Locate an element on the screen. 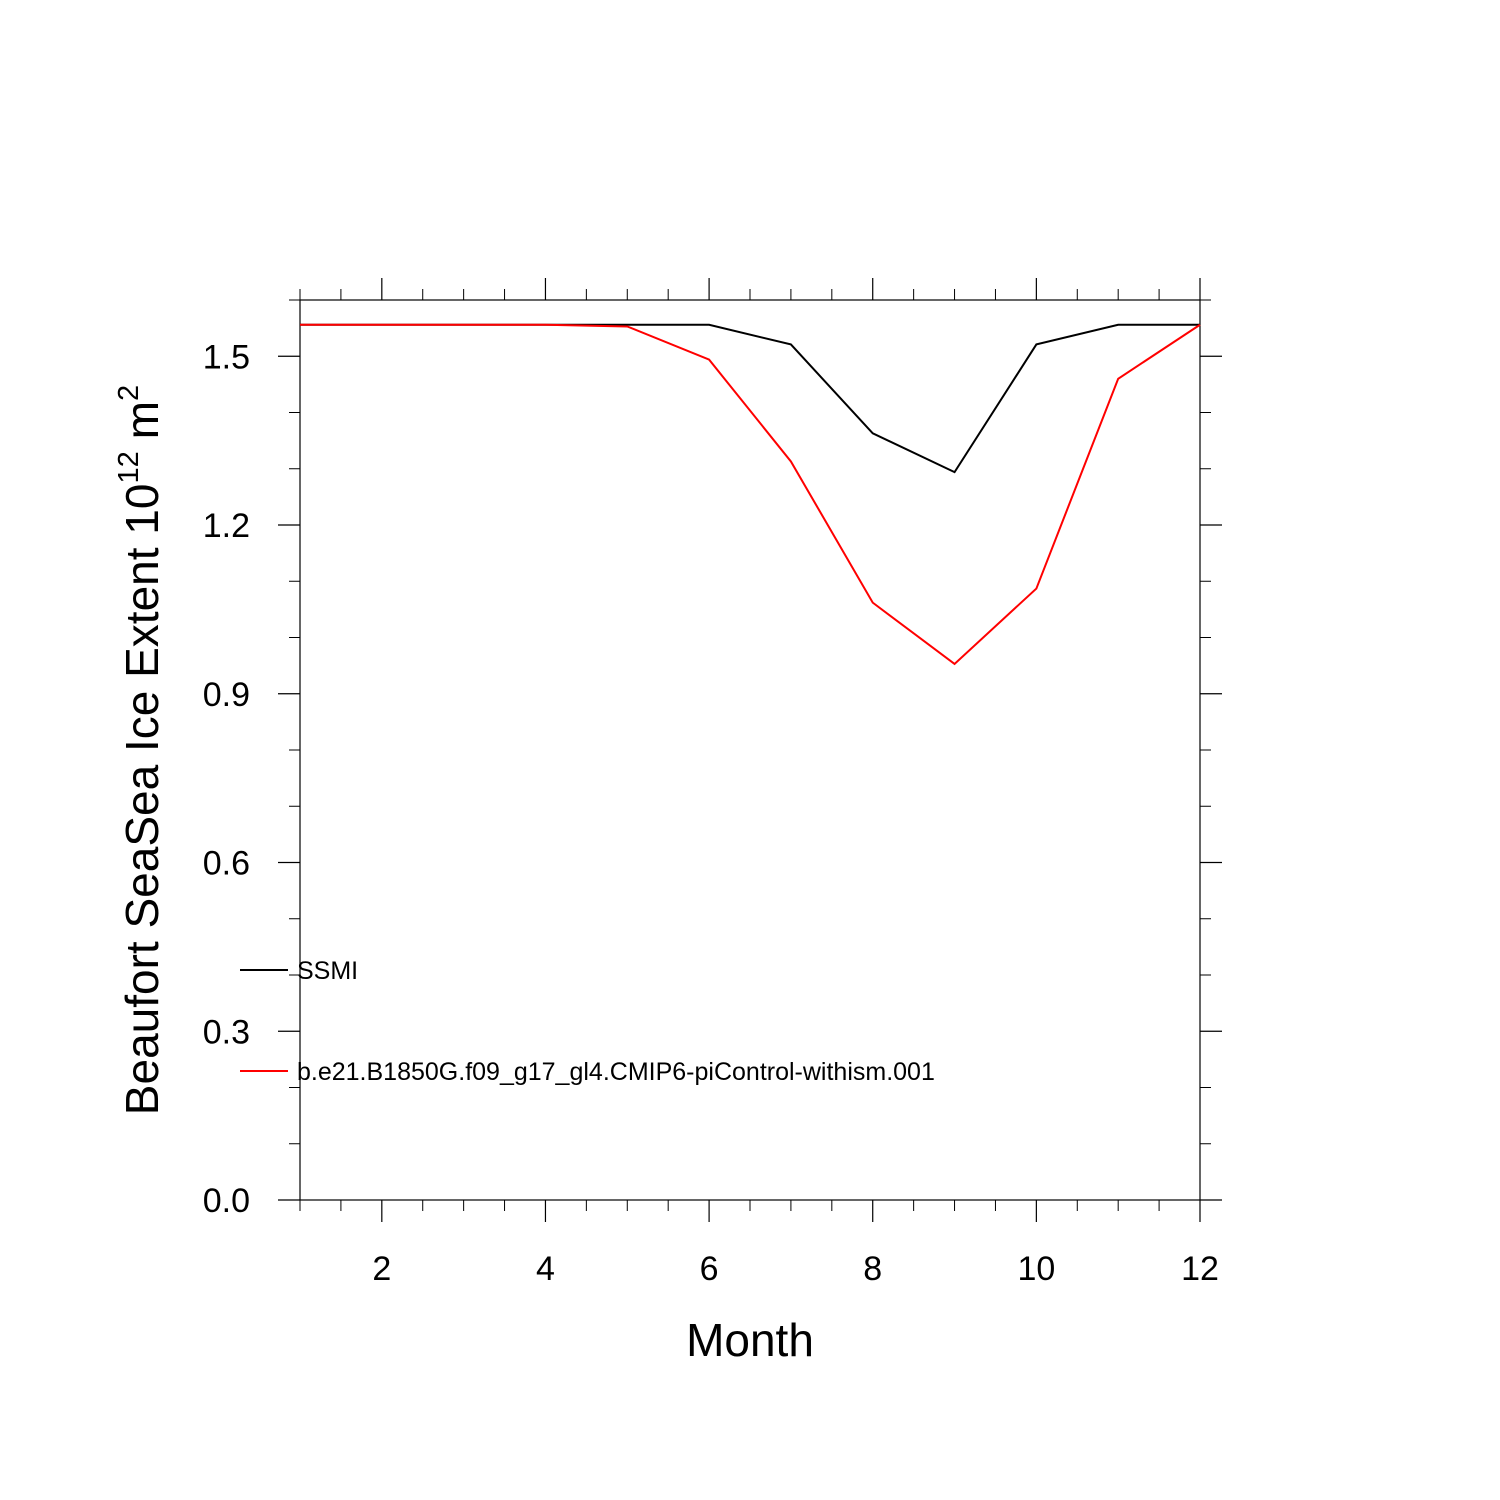 The height and width of the screenshot is (1500, 1500). y-tick-label: 0.0 is located at coordinates (226, 1201).